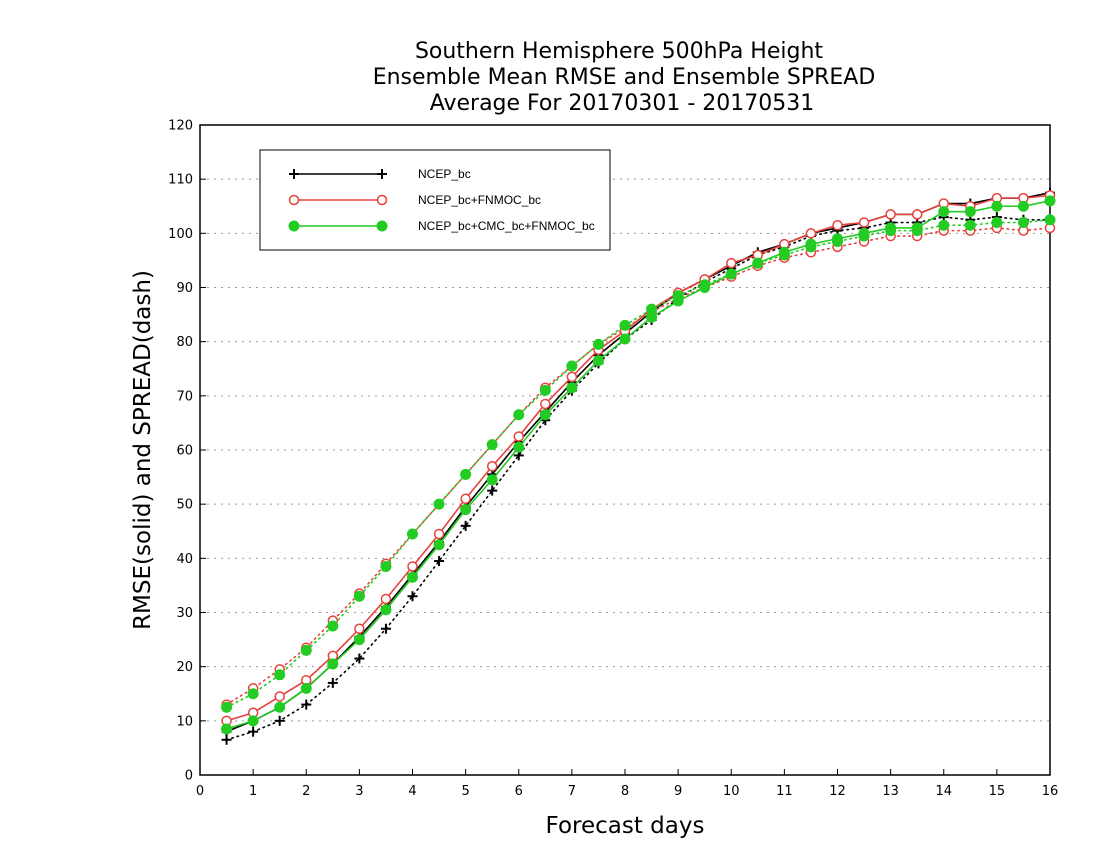 The height and width of the screenshot is (850, 1100). What do you see at coordinates (943, 791) in the screenshot?
I see `x-tick-label-14: 14` at bounding box center [943, 791].